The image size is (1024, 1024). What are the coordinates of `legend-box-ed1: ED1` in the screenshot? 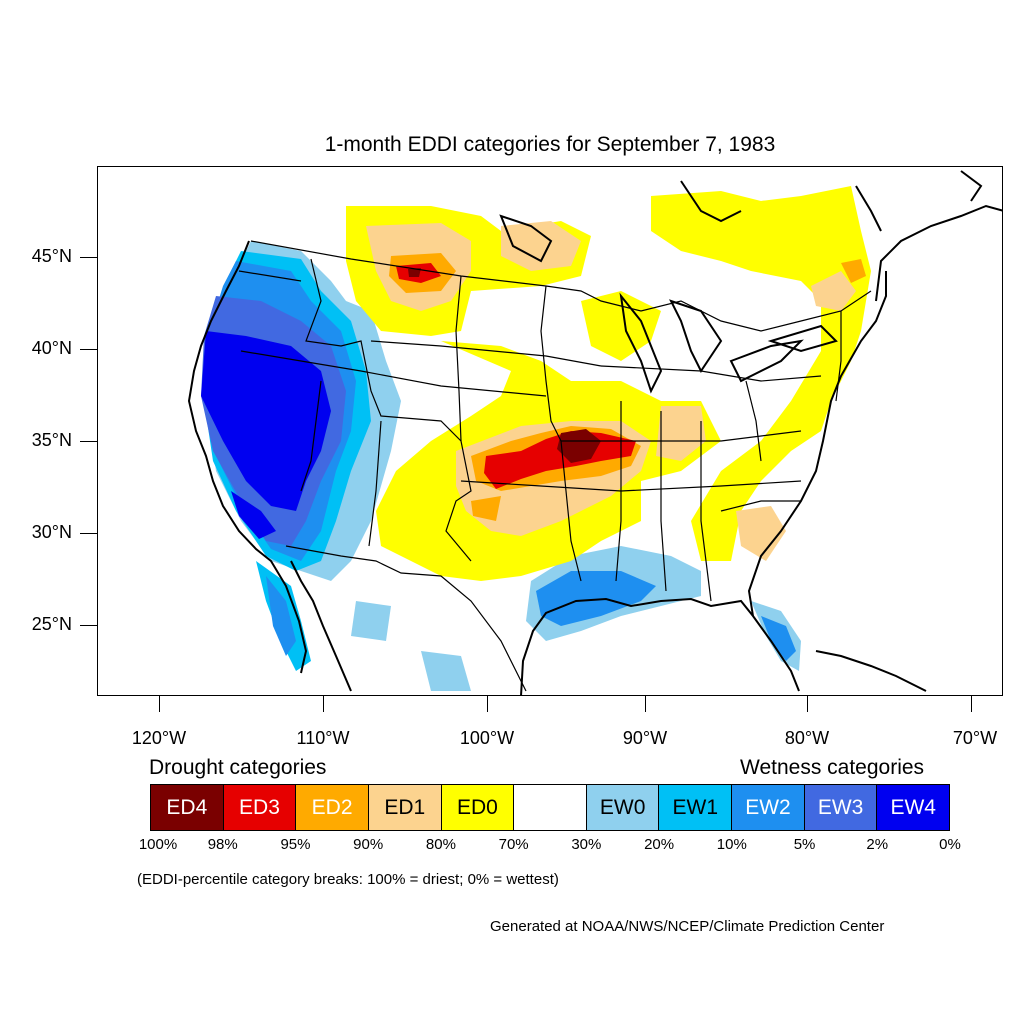 It's located at (405, 807).